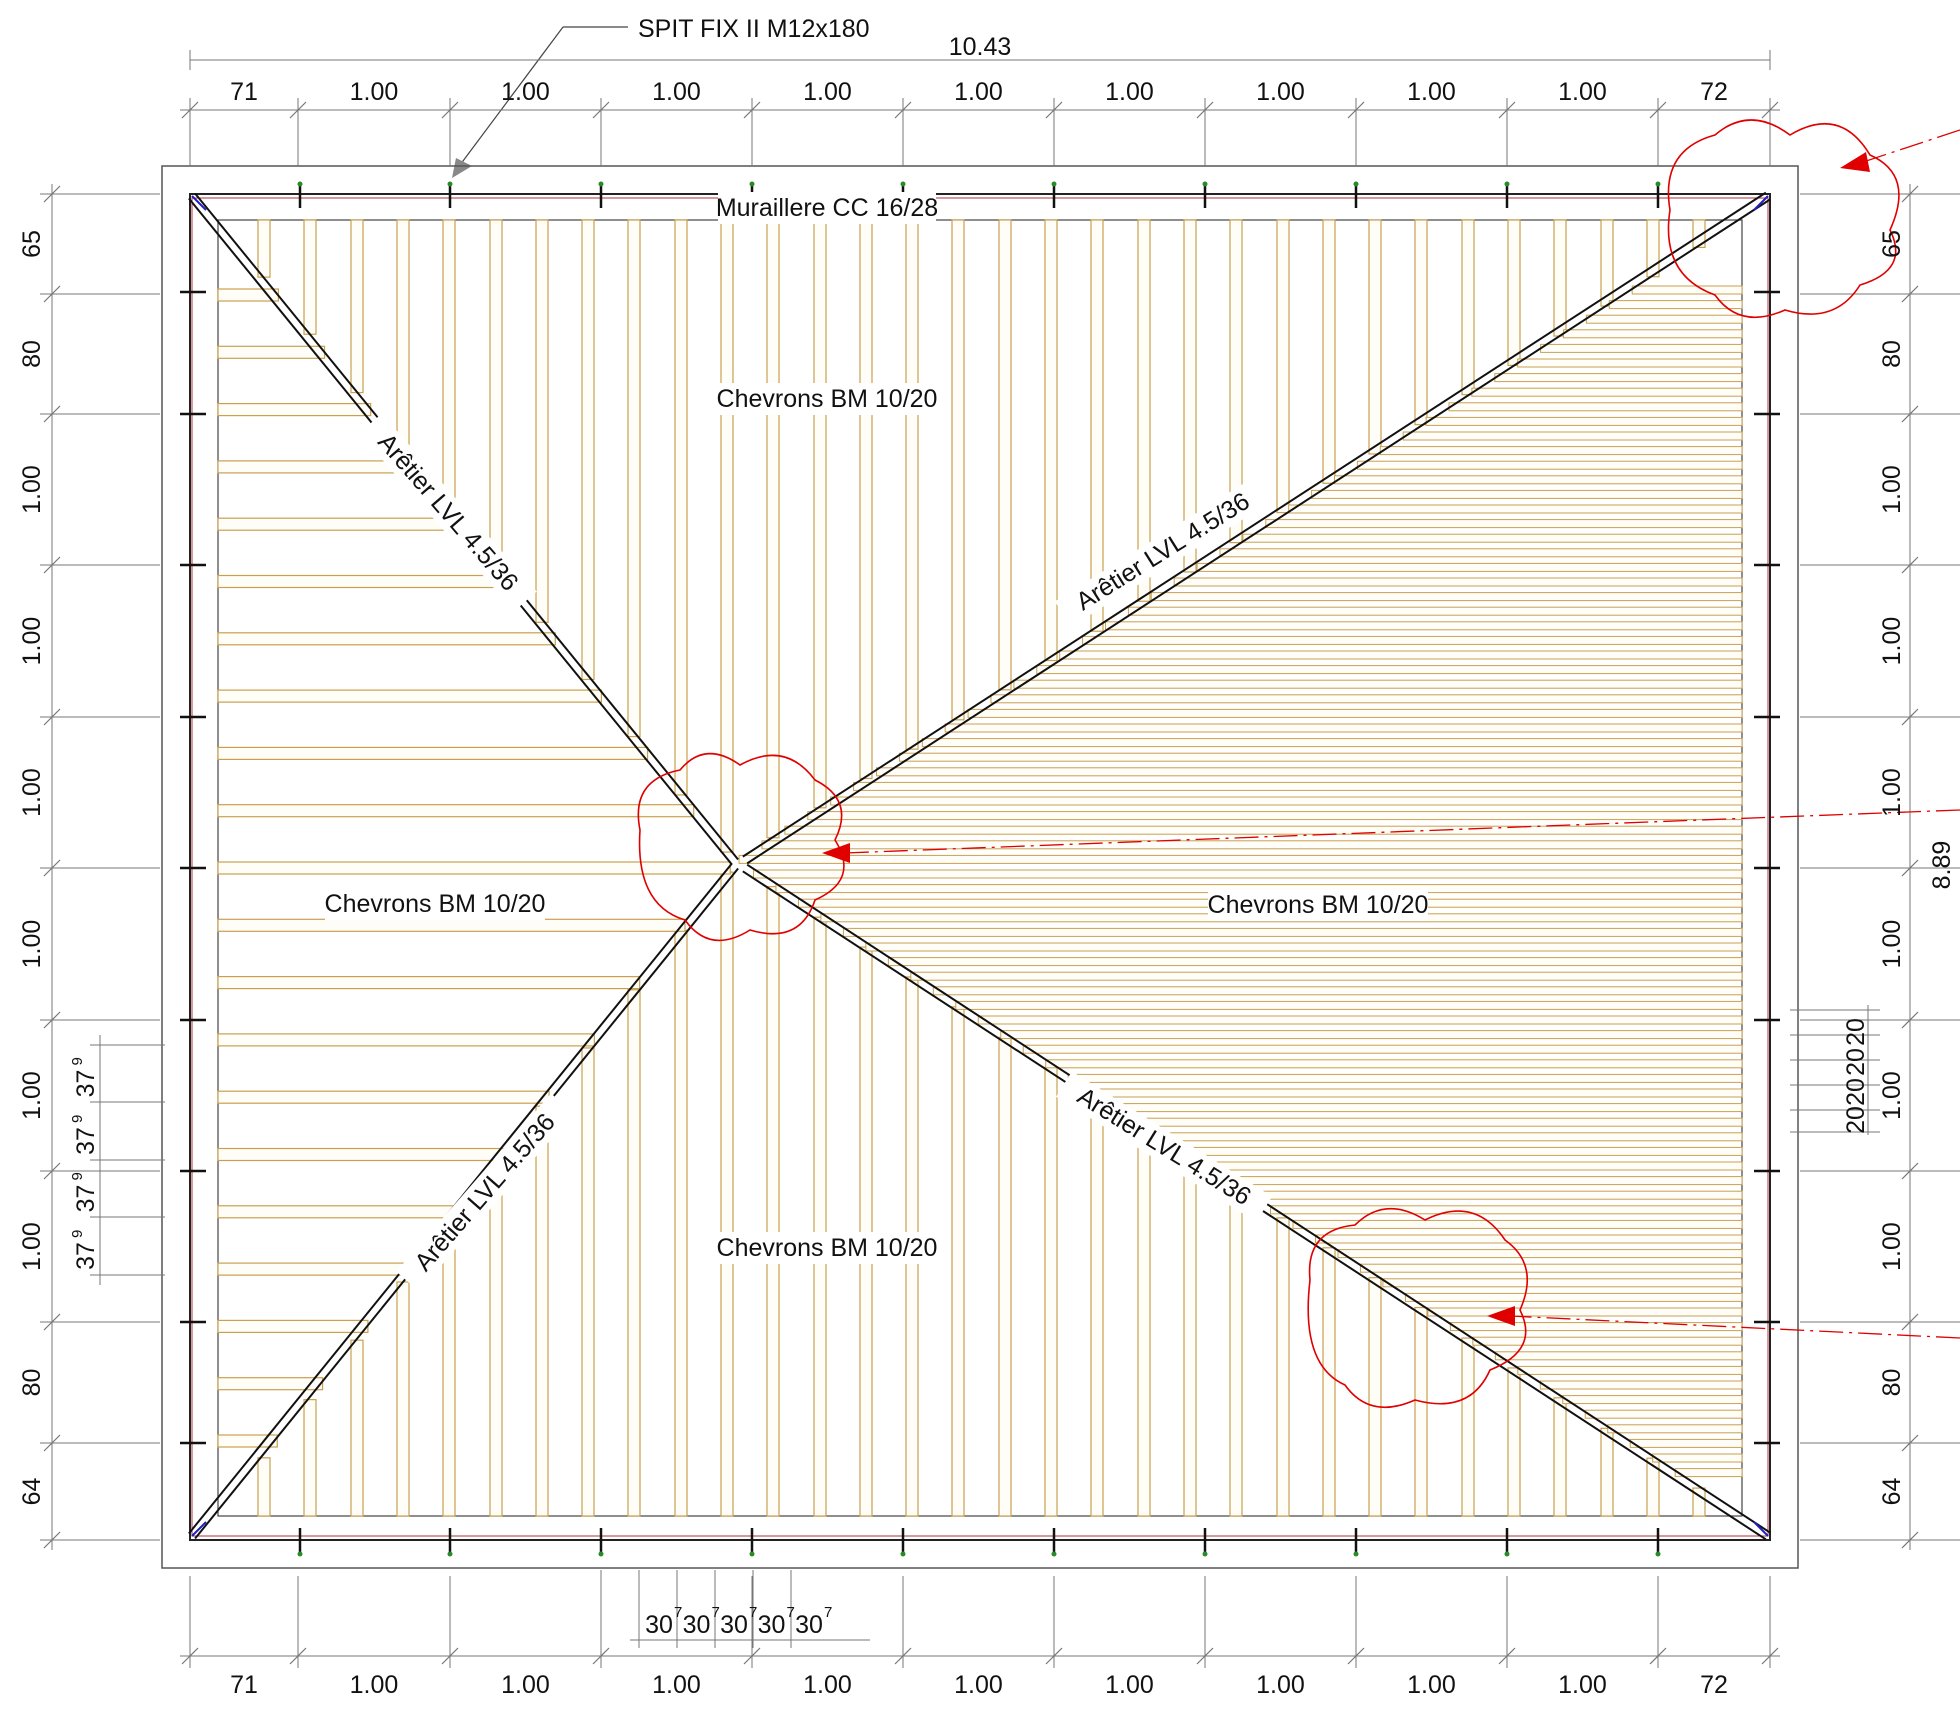 Image resolution: width=1960 pixels, height=1712 pixels. What do you see at coordinates (244, 1685) in the screenshot?
I see `bottom-dimension-label: 71` at bounding box center [244, 1685].